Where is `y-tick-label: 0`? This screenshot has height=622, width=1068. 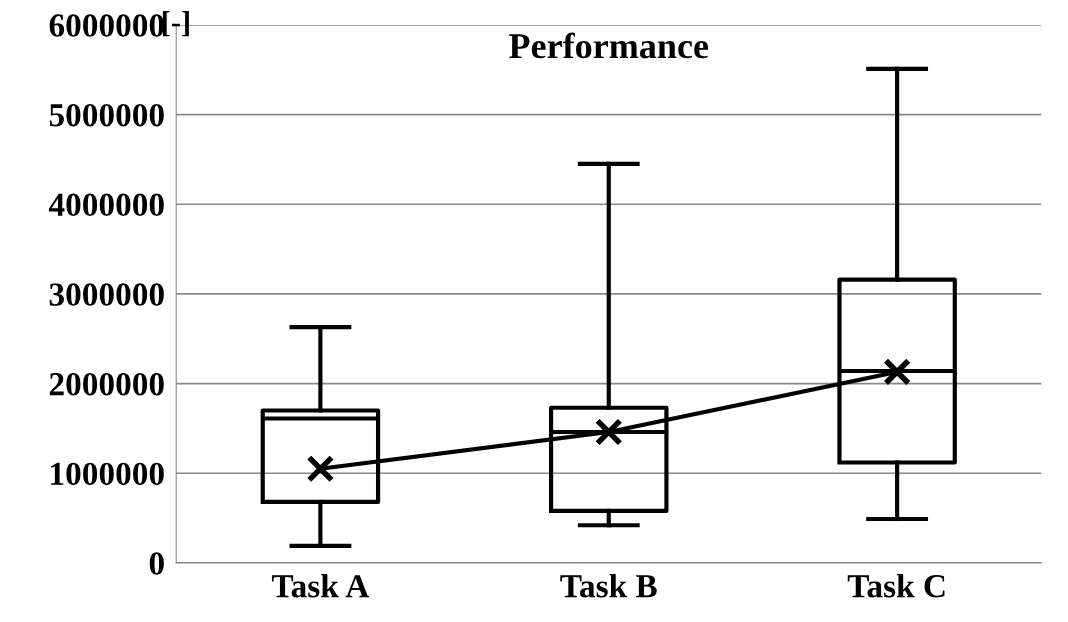
y-tick-label: 0 is located at coordinates (156, 563).